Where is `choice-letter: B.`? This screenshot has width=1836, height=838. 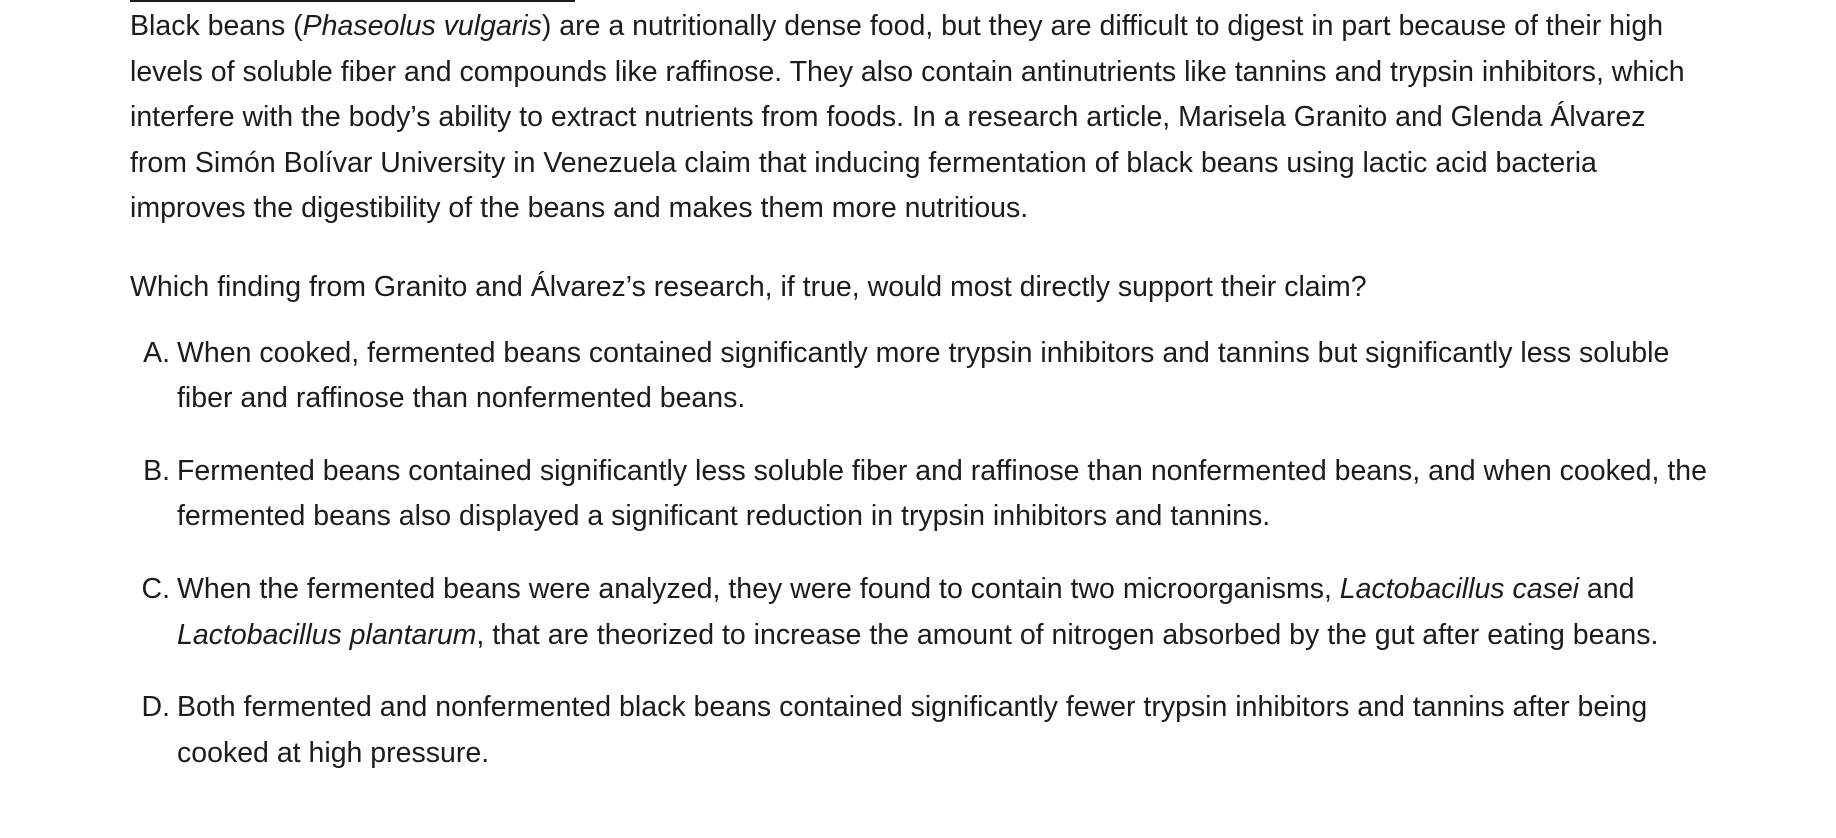 choice-letter: B. is located at coordinates (156, 470).